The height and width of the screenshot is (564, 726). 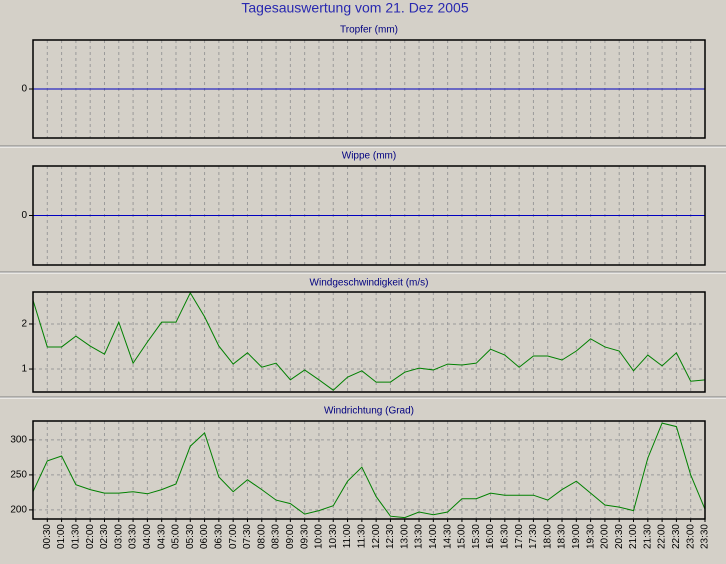 What do you see at coordinates (304, 536) in the screenshot?
I see `x-tick-label: 09:30` at bounding box center [304, 536].